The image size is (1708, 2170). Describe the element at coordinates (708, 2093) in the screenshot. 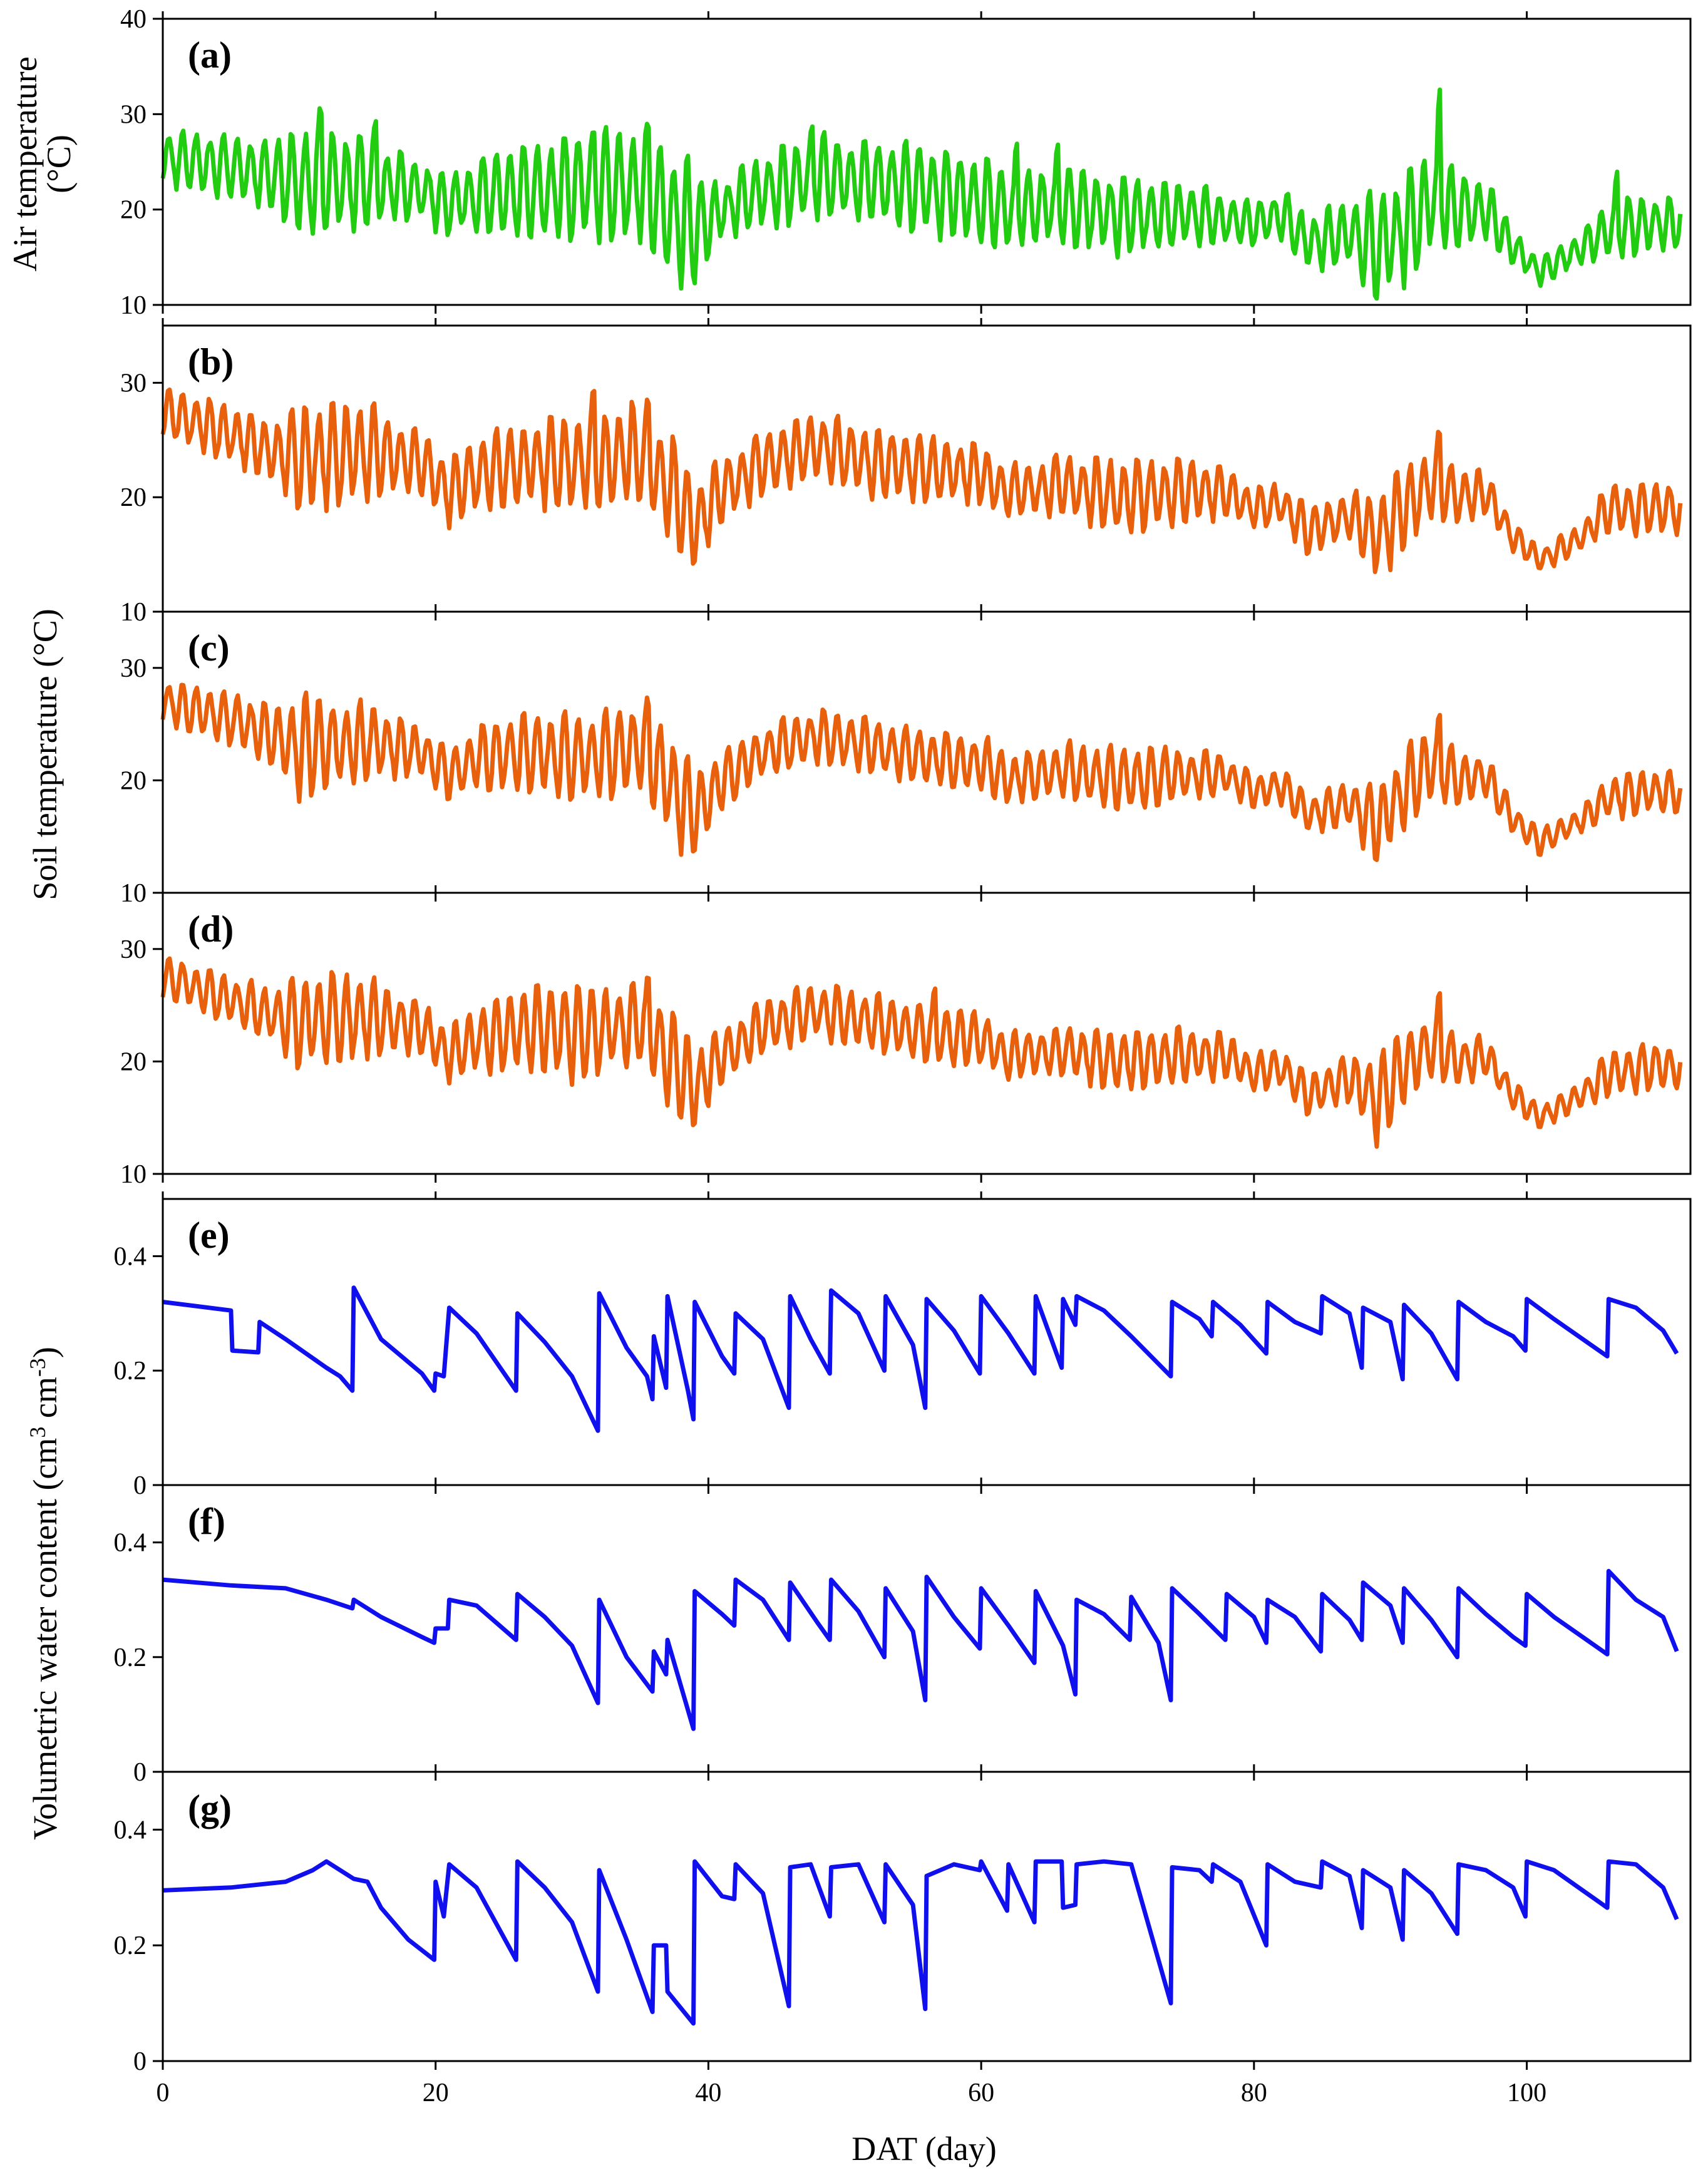

I see `x-tick-label: 40` at that location.